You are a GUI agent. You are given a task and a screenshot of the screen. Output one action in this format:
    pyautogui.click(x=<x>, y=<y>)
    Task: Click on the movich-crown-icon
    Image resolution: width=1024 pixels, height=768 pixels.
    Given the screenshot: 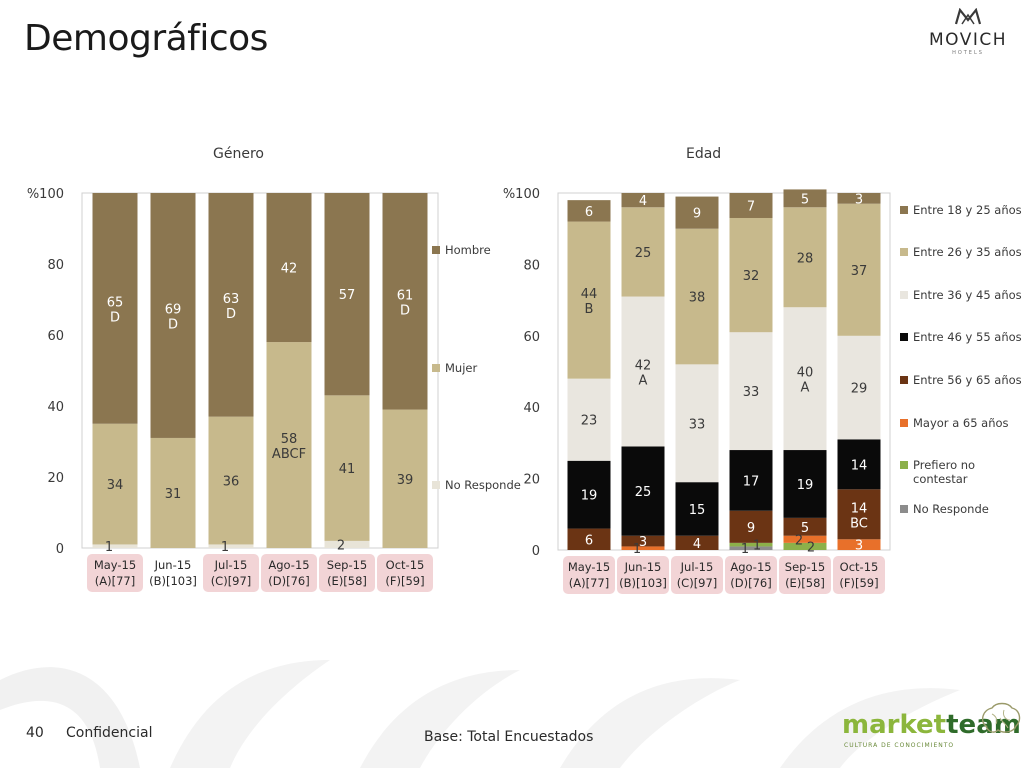 What is the action you would take?
    pyautogui.click(x=968, y=18)
    